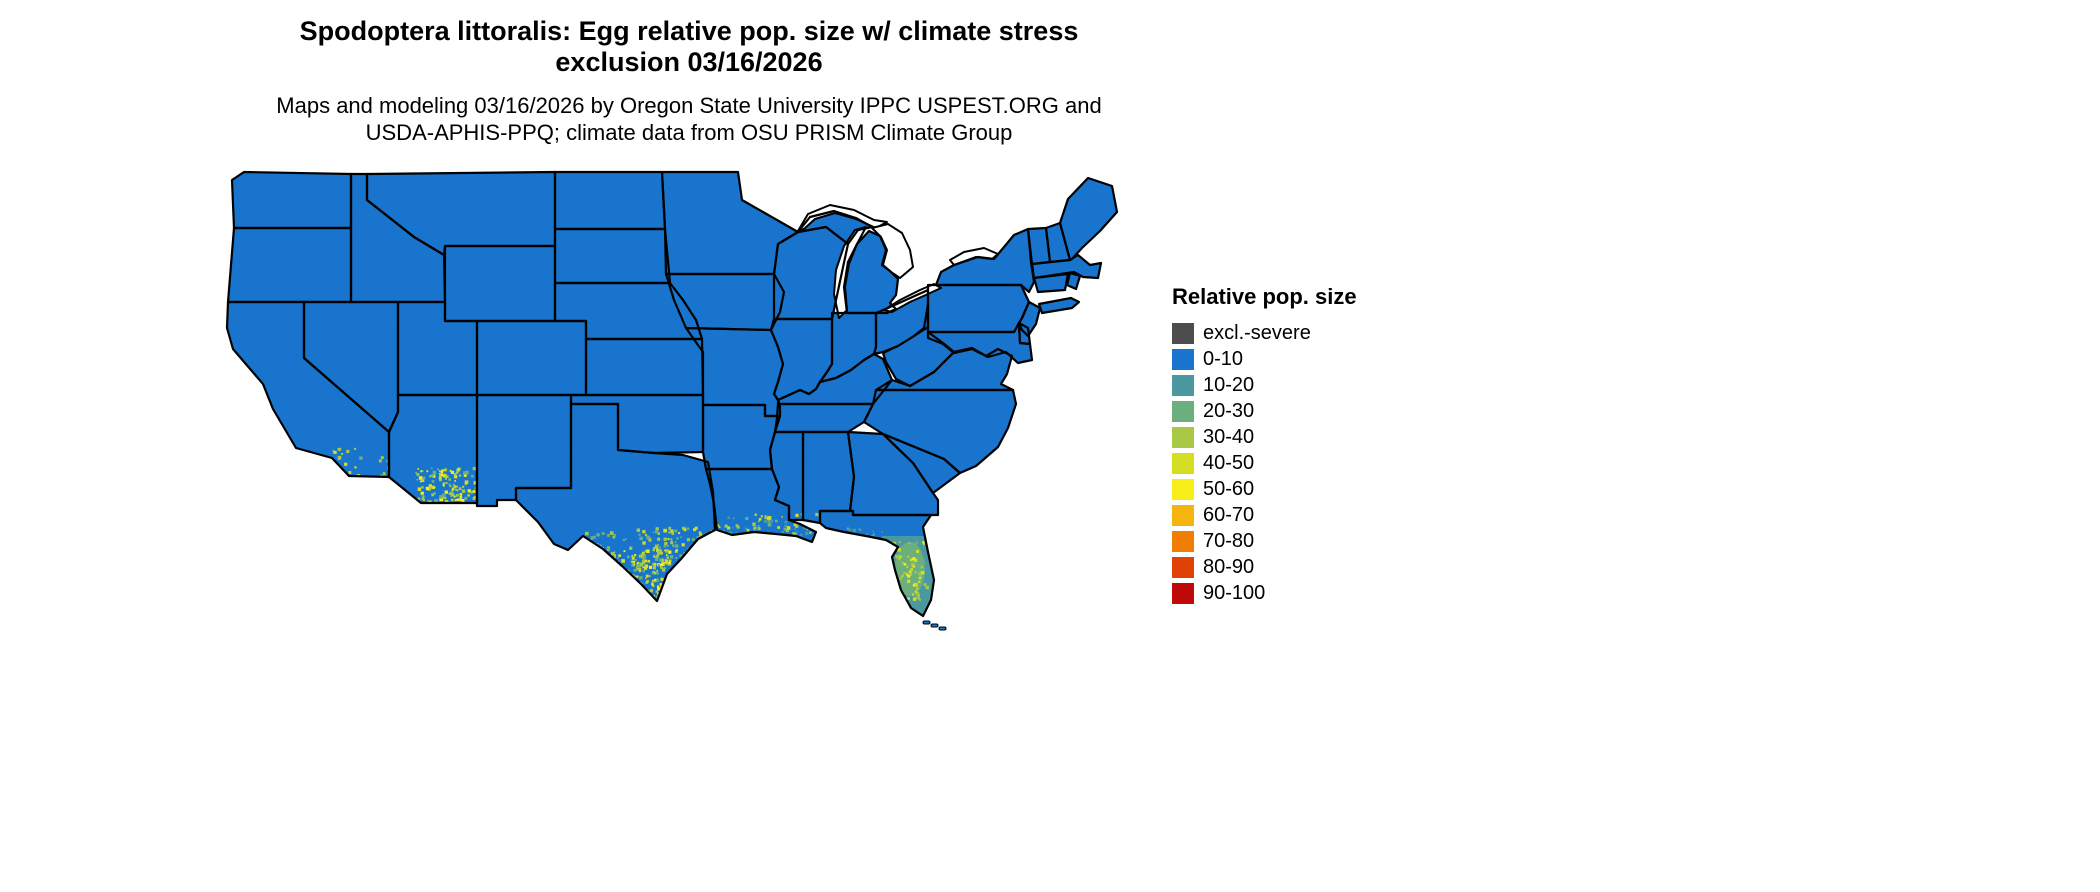 The image size is (2100, 892). What do you see at coordinates (689, 62) in the screenshot?
I see `figure-title-line2: exclusion 03/16/2026` at bounding box center [689, 62].